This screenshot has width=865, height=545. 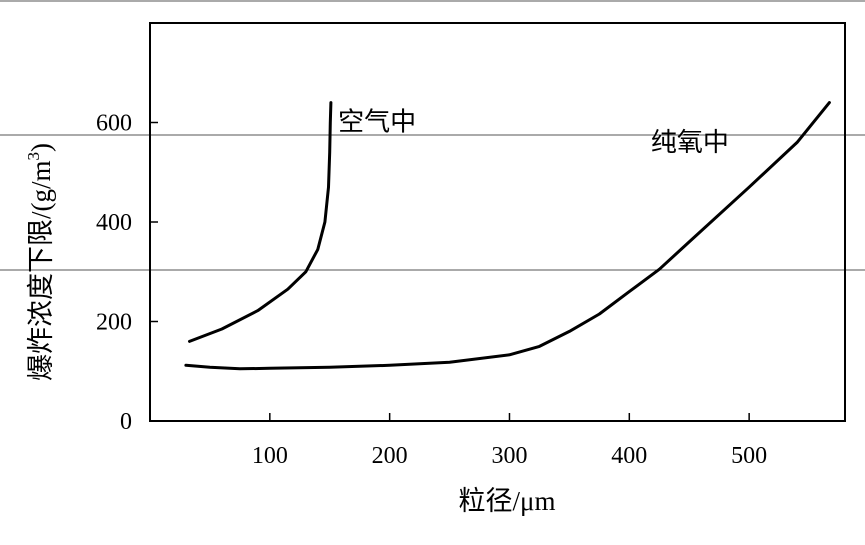 What do you see at coordinates (41, 147) in the screenshot?
I see `y-axis-label-close: )` at bounding box center [41, 147].